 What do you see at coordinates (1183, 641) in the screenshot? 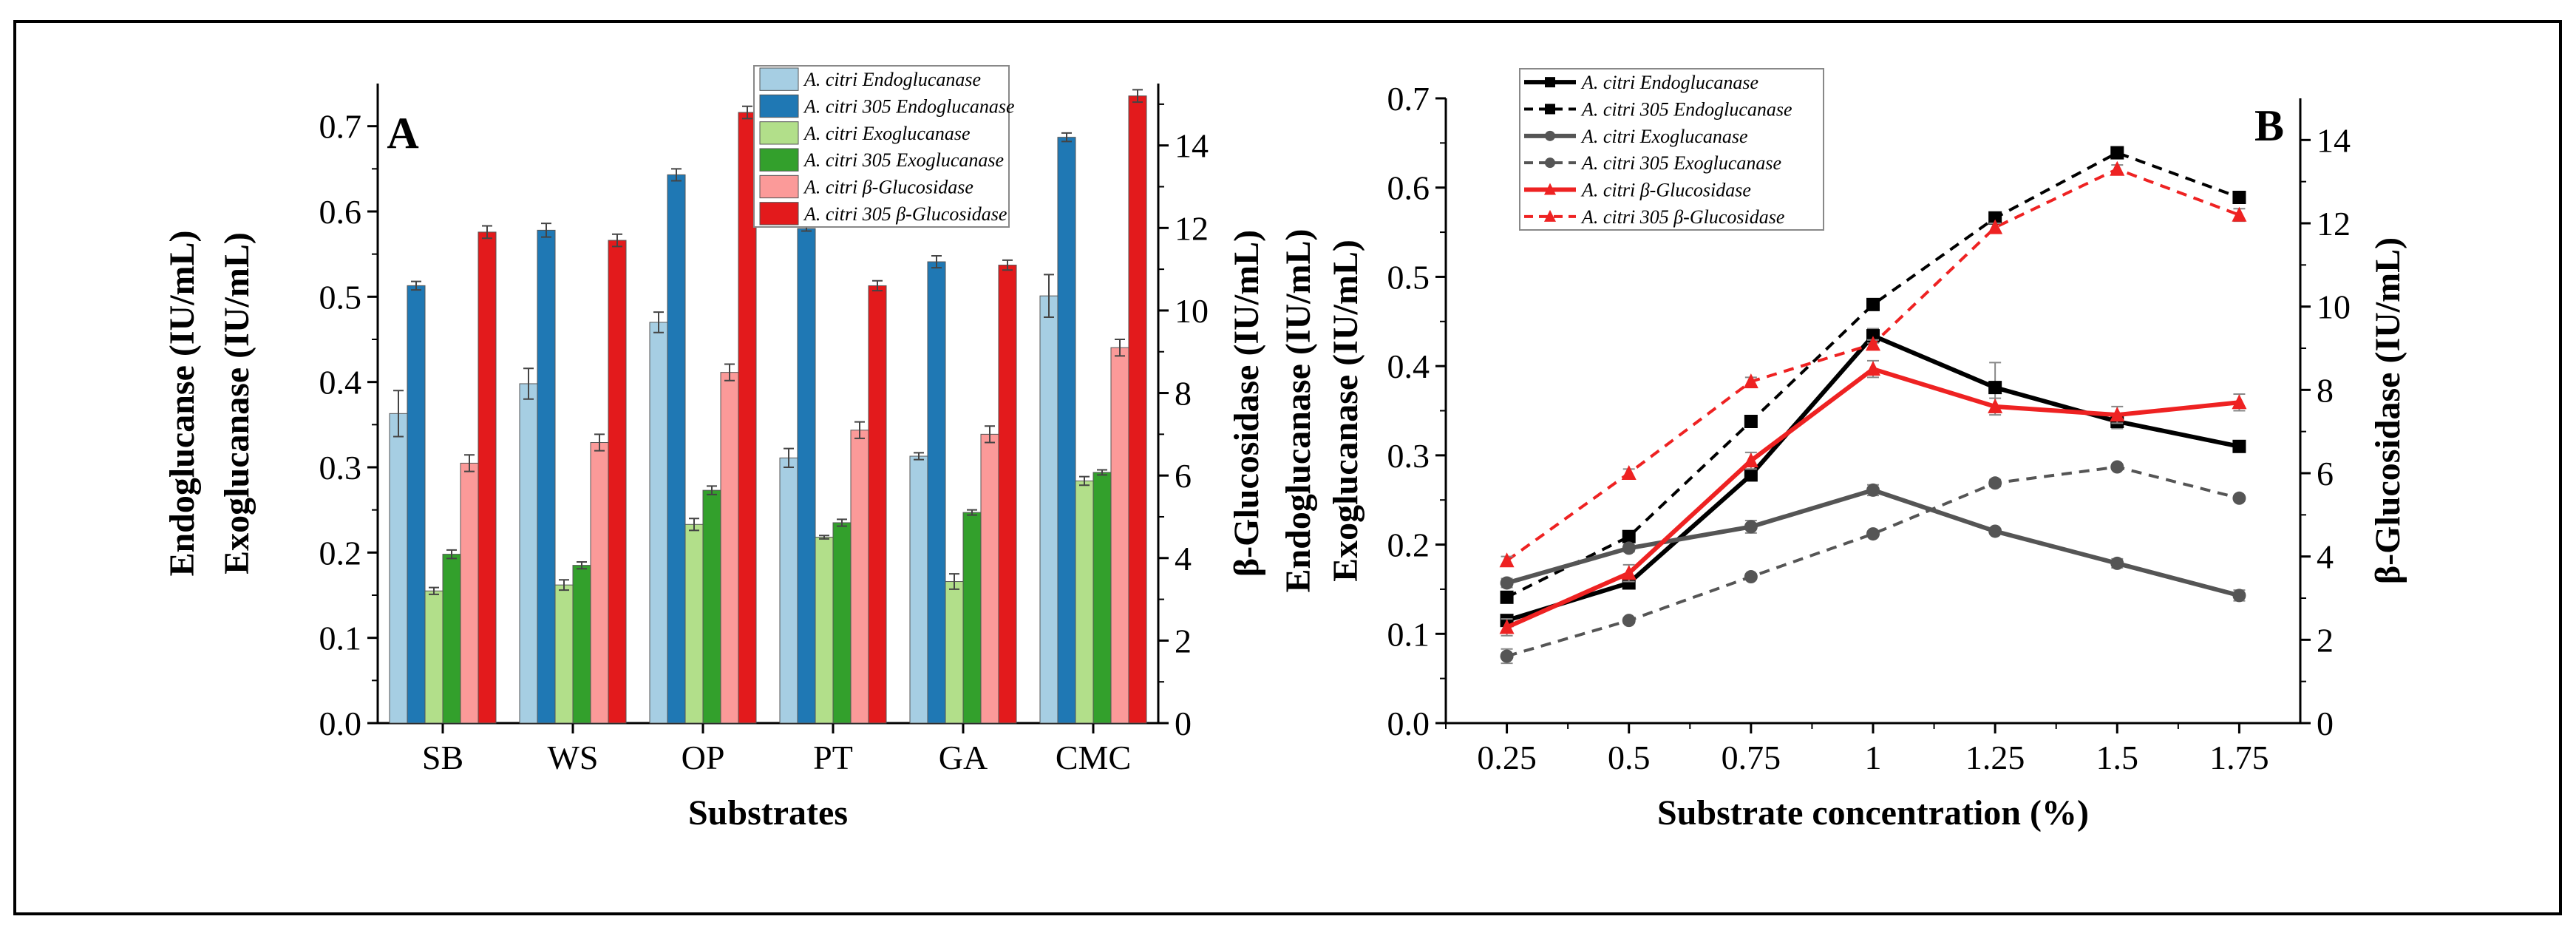
I see `y-right-tick-label: 2` at bounding box center [1183, 641].